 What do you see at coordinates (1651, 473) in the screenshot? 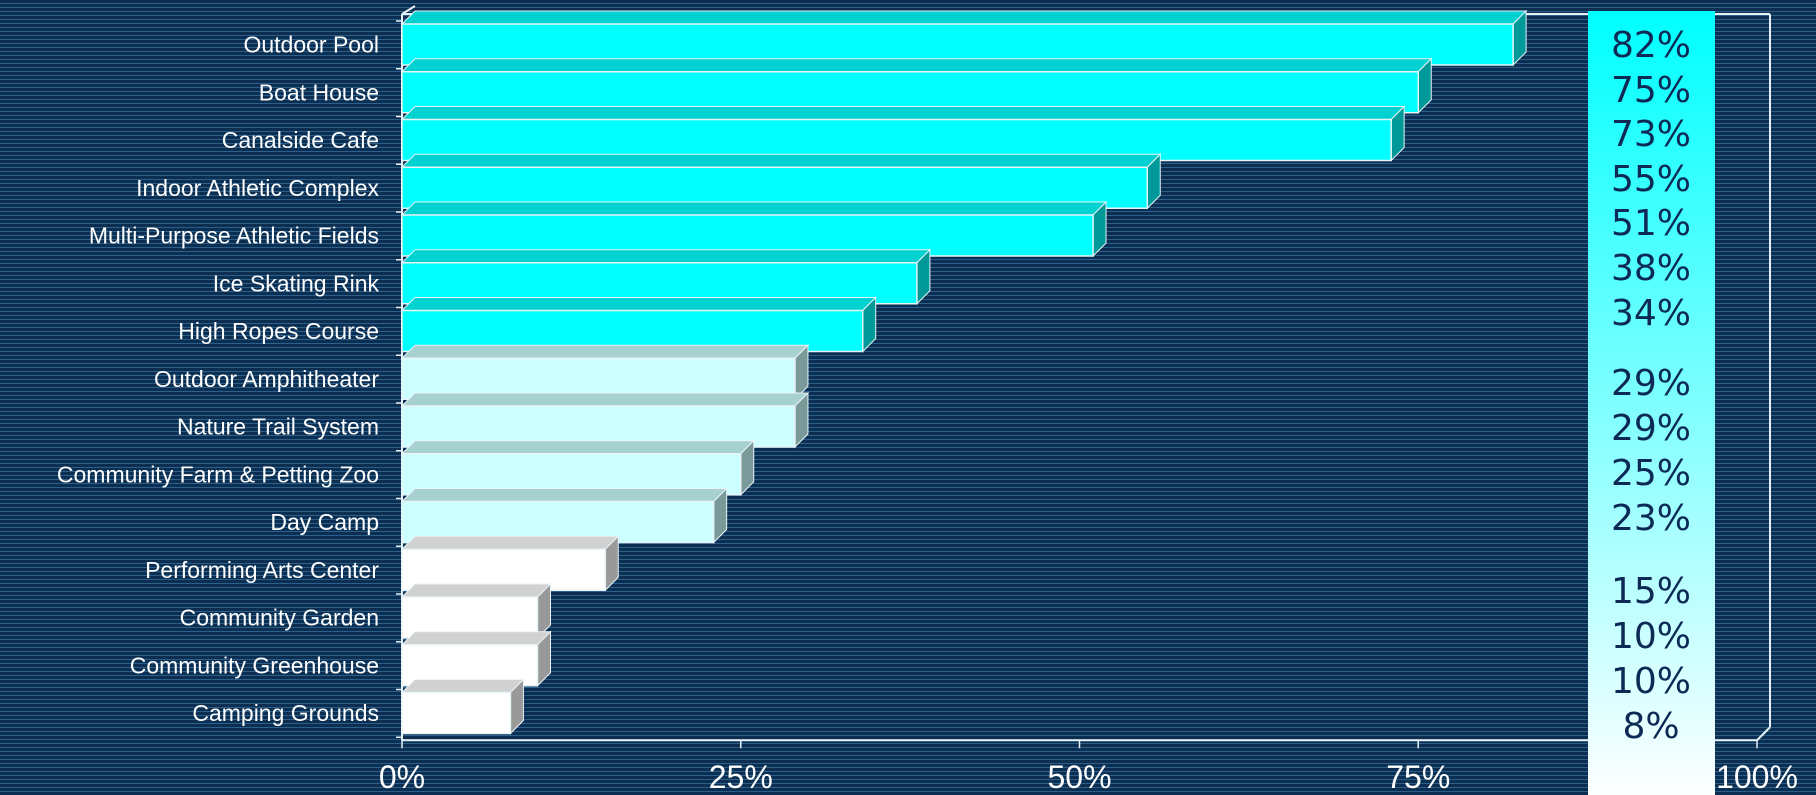
I see `data-label: 25%` at bounding box center [1651, 473].